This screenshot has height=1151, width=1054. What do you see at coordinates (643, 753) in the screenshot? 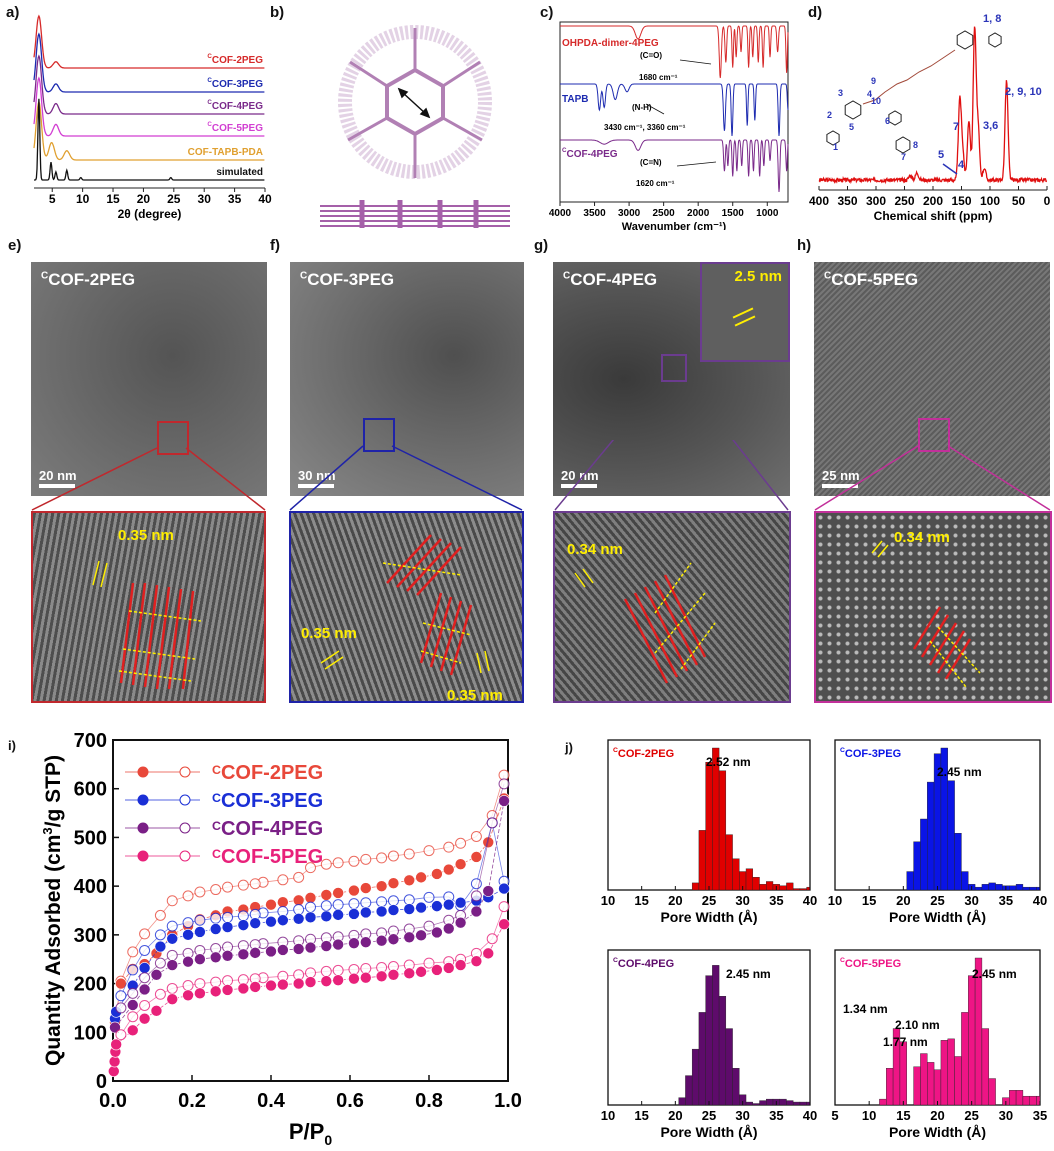
I see `chart-title: CCOF-2PEG` at bounding box center [643, 753].